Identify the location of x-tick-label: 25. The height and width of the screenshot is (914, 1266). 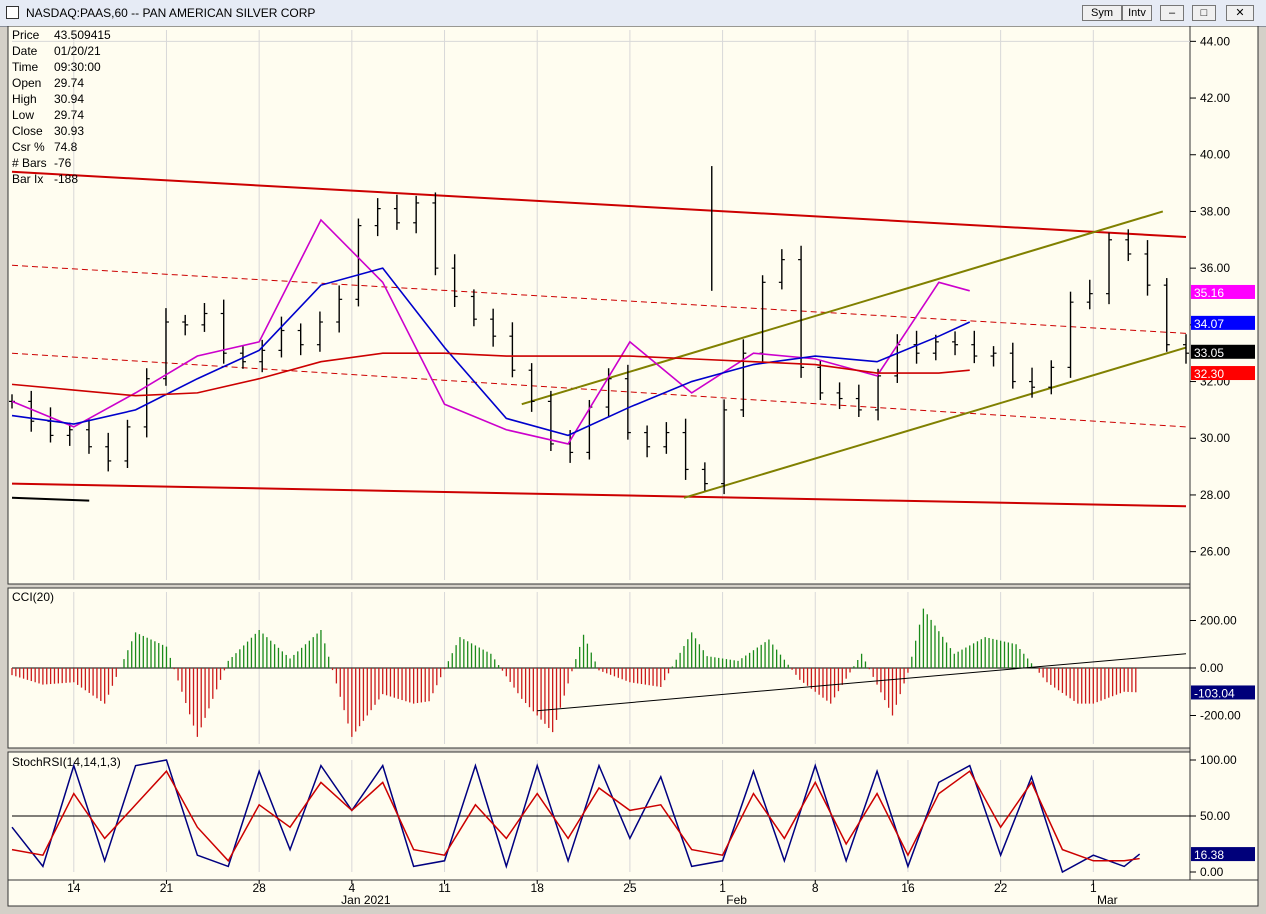
(630, 888).